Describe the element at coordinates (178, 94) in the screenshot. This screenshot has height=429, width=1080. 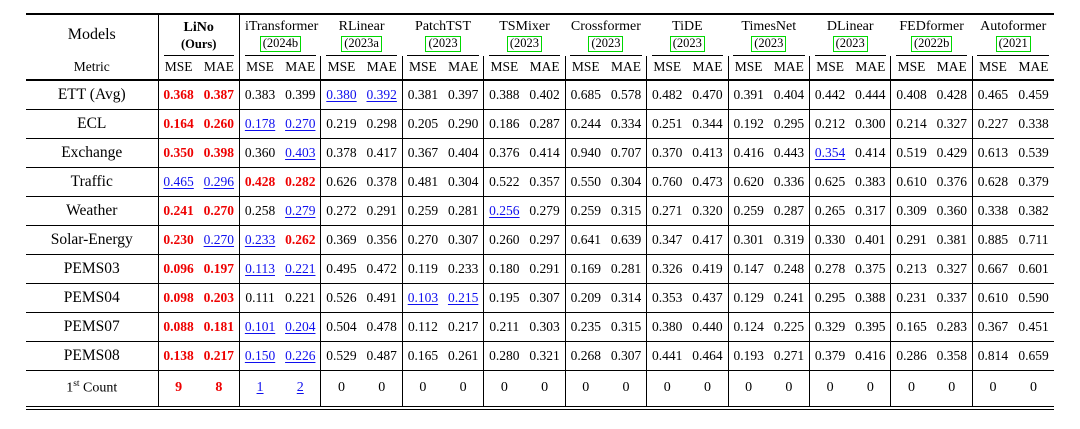
I see `metric-value-cell: 0.368` at that location.